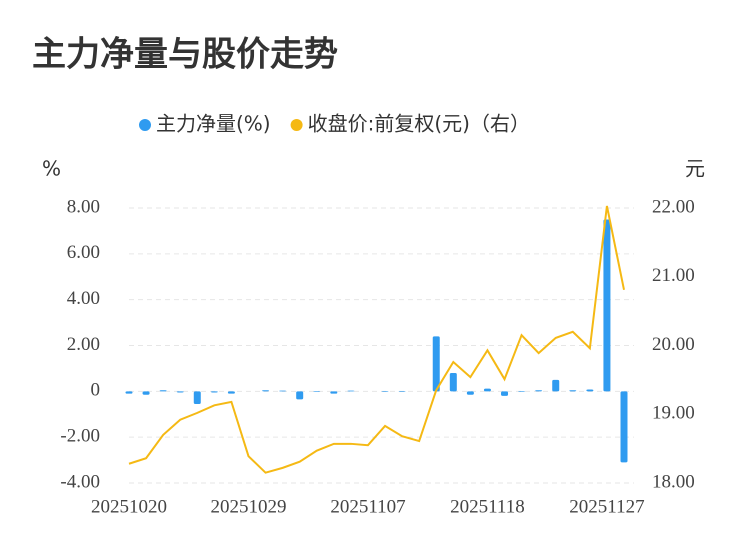 This screenshot has height=558, width=750. What do you see at coordinates (96, 390) in the screenshot?
I see `y-tick-label: 0` at bounding box center [96, 390].